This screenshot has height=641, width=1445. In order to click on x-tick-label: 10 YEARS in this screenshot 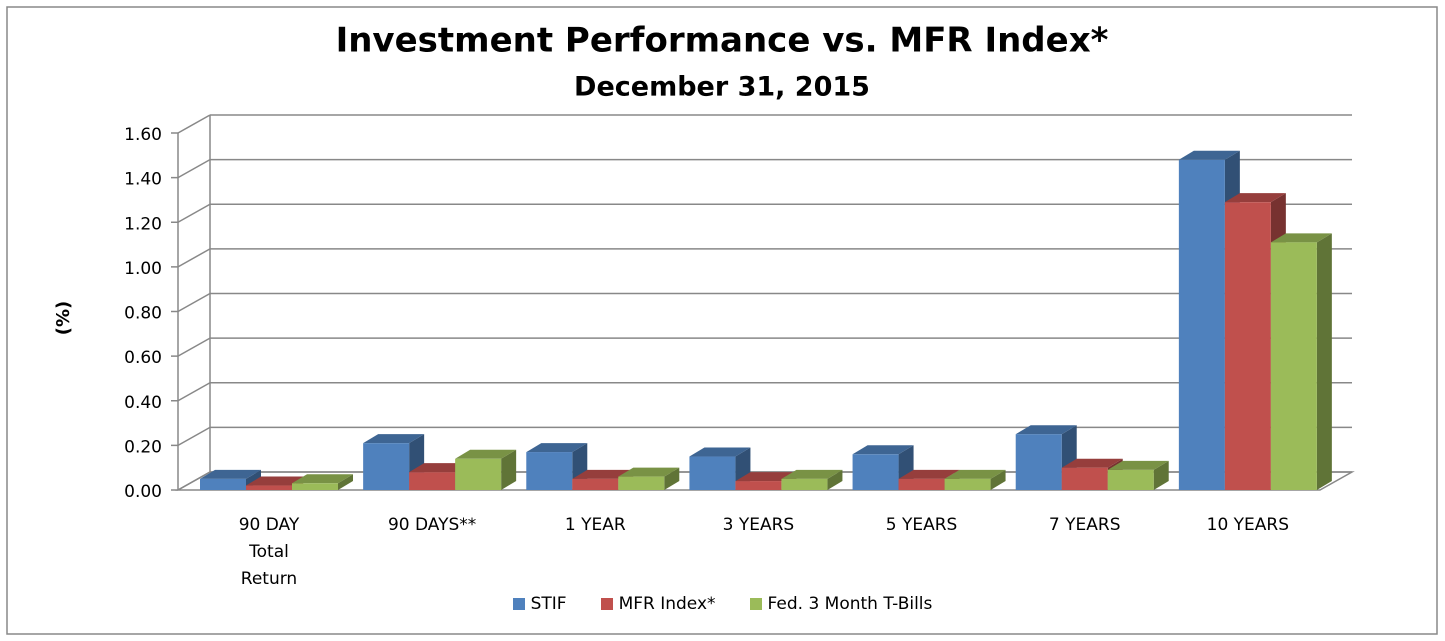, I will do `click(1248, 525)`.